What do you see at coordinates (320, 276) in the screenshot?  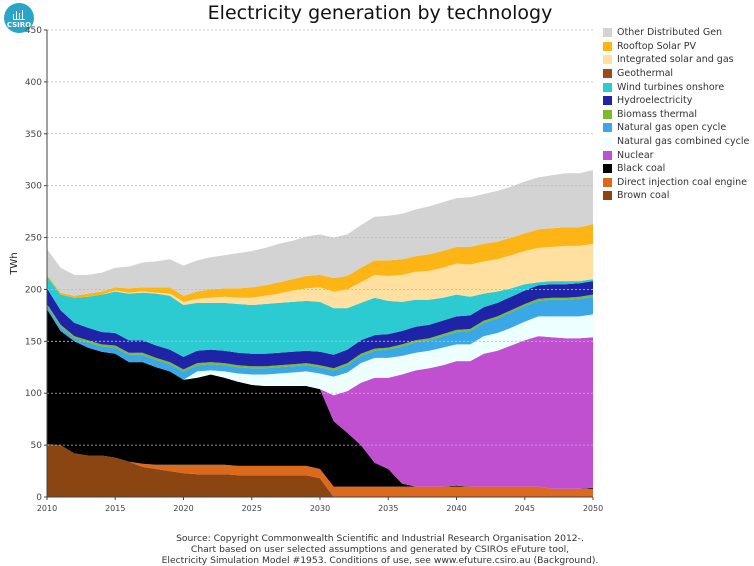 I see `series-area-integrated-solar-and-gas` at bounding box center [320, 276].